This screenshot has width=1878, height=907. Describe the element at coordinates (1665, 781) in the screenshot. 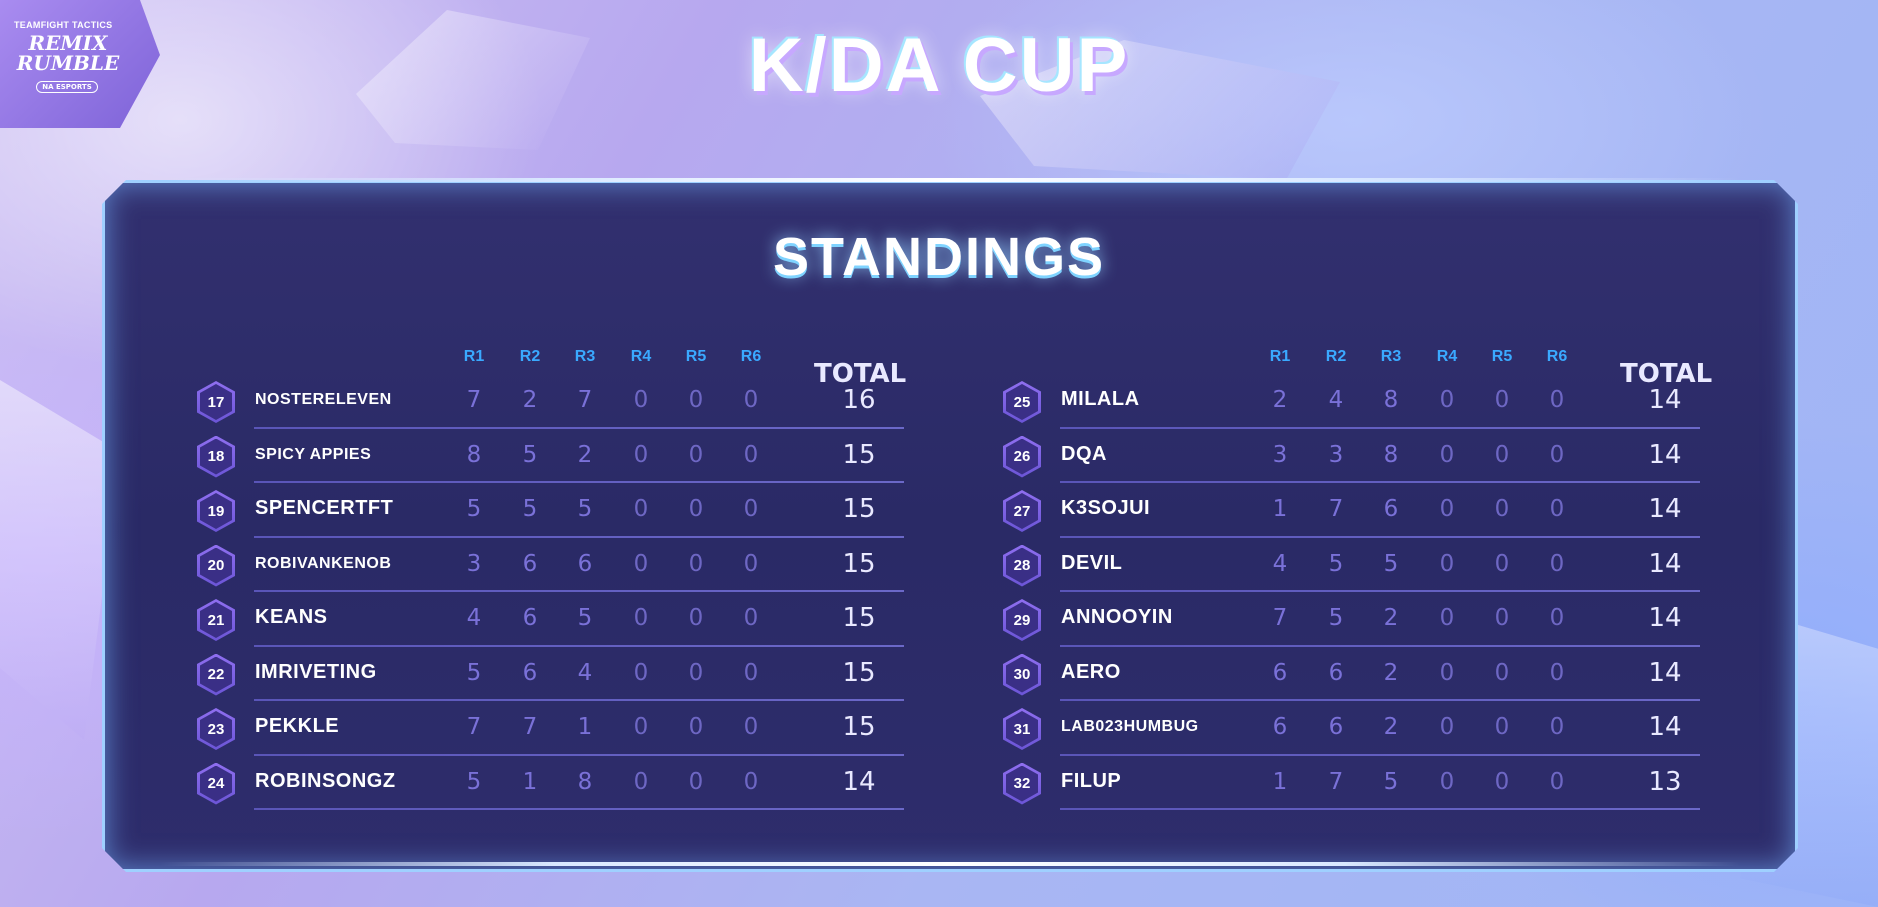

I see `total-score: 13` at that location.